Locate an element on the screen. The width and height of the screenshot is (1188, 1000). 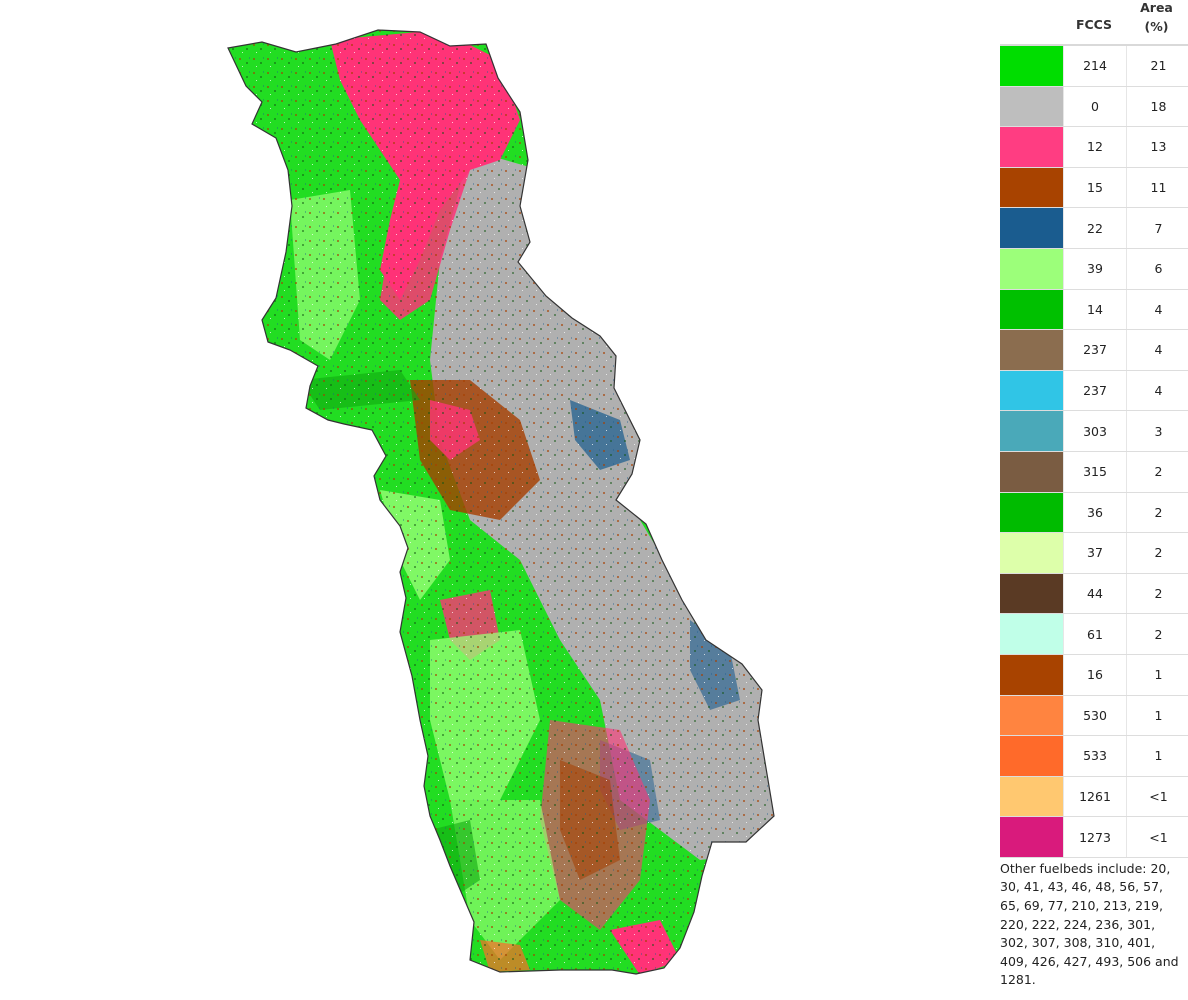
legend-area-value: 18 is located at coordinates (1157, 106).